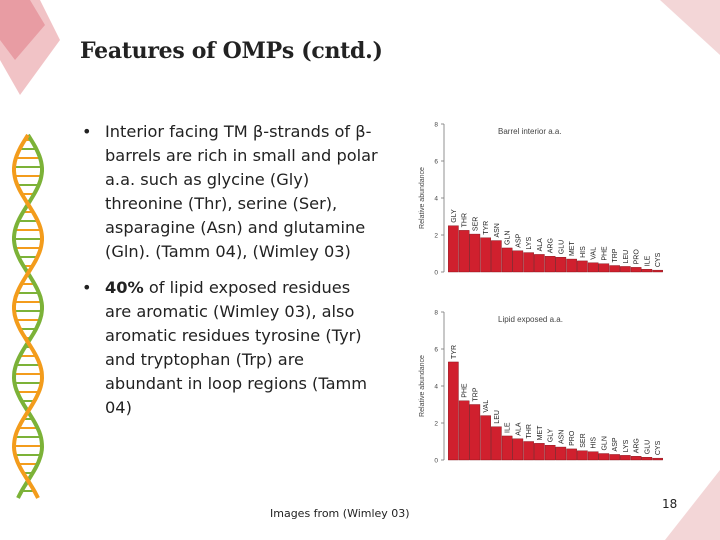 The width and height of the screenshot is (720, 540). What do you see at coordinates (540, 245) in the screenshot?
I see `bar-label-ala: ALA` at bounding box center [540, 245].